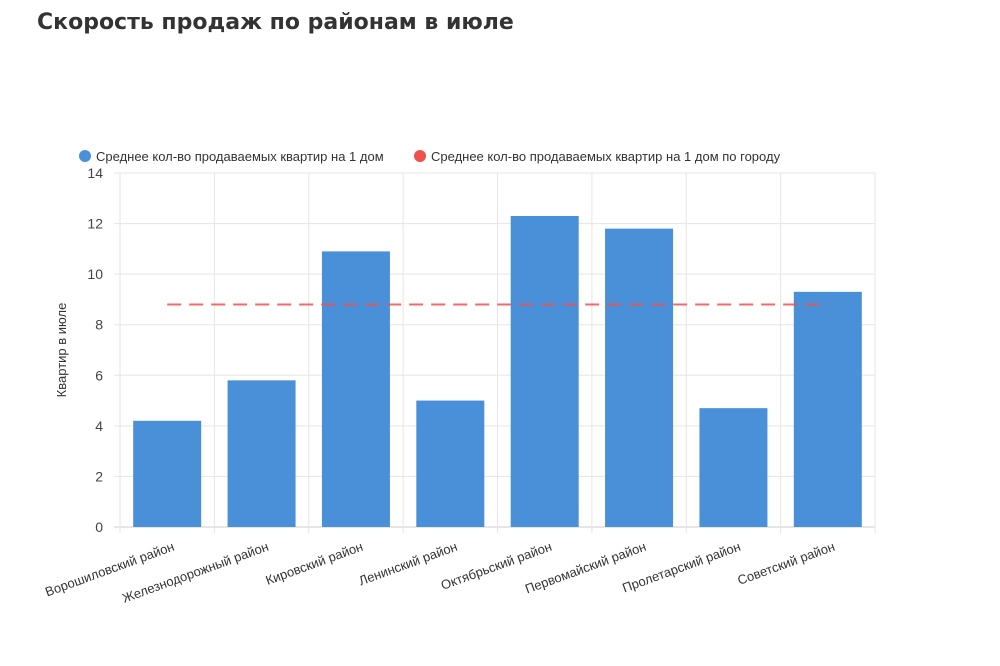  I want to click on legend-marker-bars, so click(85, 156).